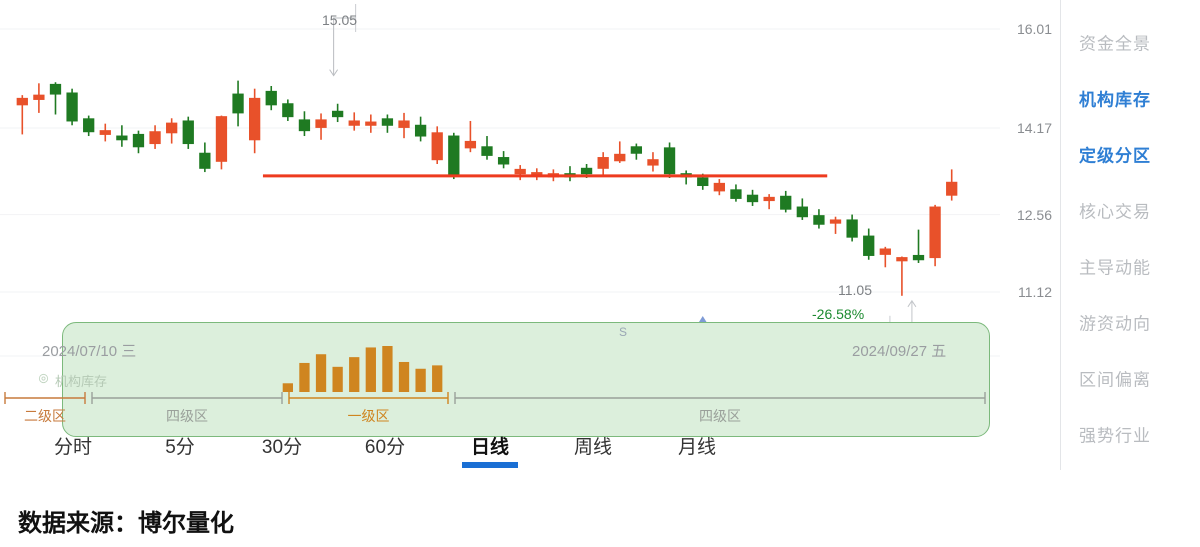 Image resolution: width=1200 pixels, height=547 pixels. Describe the element at coordinates (89, 351) in the screenshot. I see `date-start-label: 2024/07/10 三` at that location.